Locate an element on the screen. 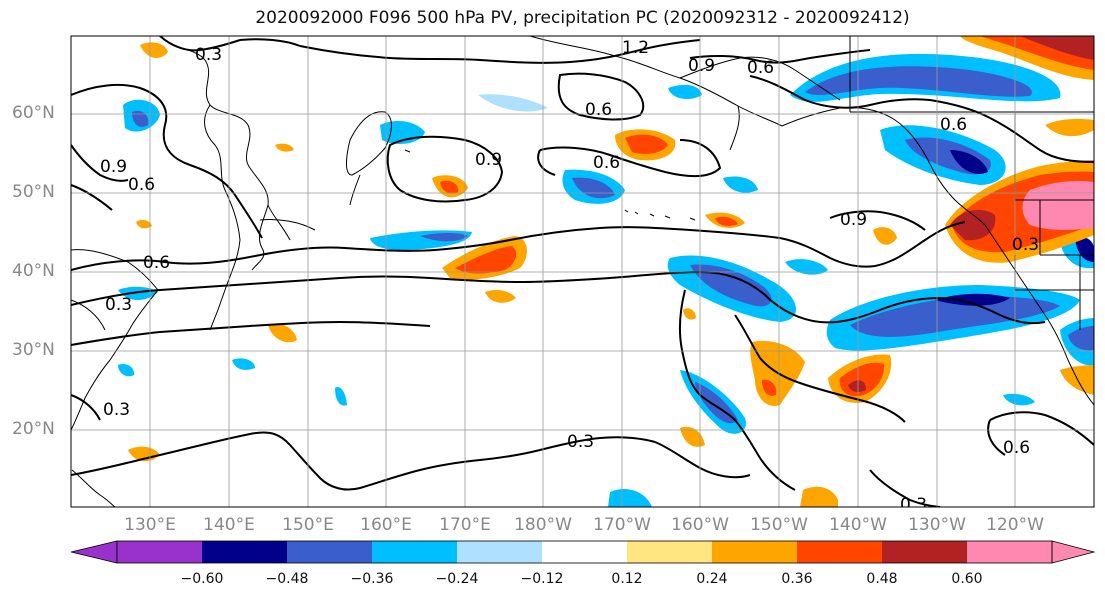  colorbar-tick-label: 0.60 is located at coordinates (967, 579).